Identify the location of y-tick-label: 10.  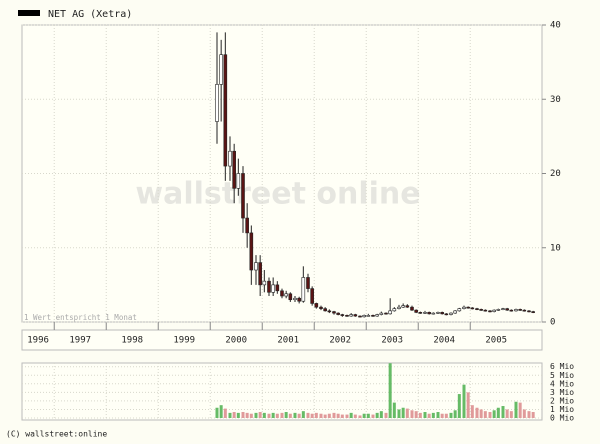
(555, 248).